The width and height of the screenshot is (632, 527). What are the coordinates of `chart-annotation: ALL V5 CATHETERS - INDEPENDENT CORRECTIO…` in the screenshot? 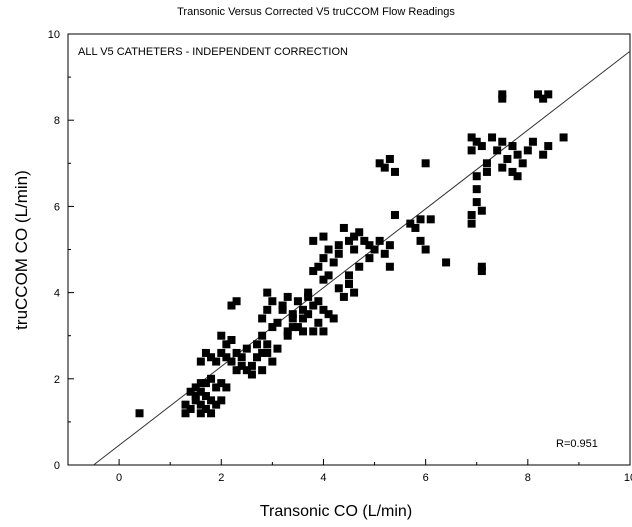 It's located at (213, 52).